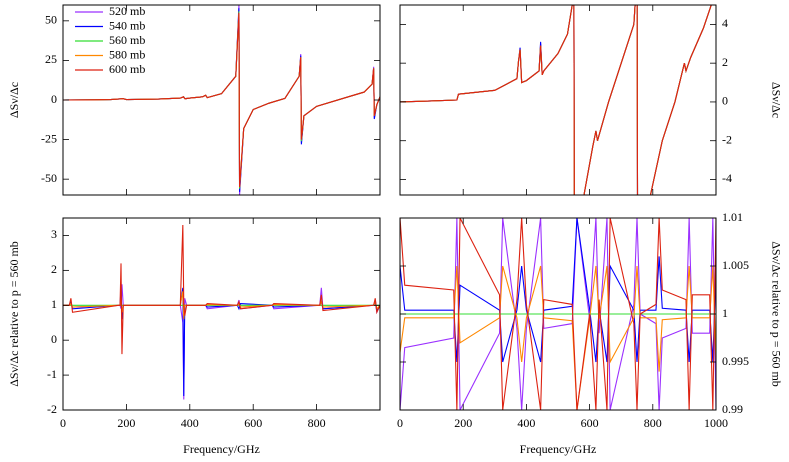 Image resolution: width=789 pixels, height=462 pixels. Describe the element at coordinates (127, 69) in the screenshot. I see `legend-label: 600 mb` at that location.